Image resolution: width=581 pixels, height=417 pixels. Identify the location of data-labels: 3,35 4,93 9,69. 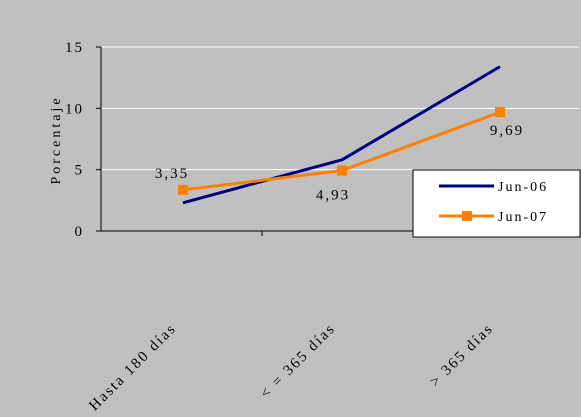
(339, 163).